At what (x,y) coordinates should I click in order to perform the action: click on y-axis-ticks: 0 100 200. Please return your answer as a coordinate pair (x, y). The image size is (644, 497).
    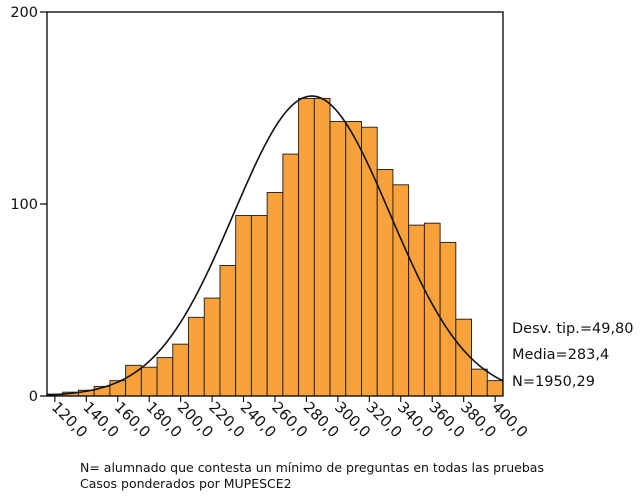
    Looking at the image, I should click on (28, 205).